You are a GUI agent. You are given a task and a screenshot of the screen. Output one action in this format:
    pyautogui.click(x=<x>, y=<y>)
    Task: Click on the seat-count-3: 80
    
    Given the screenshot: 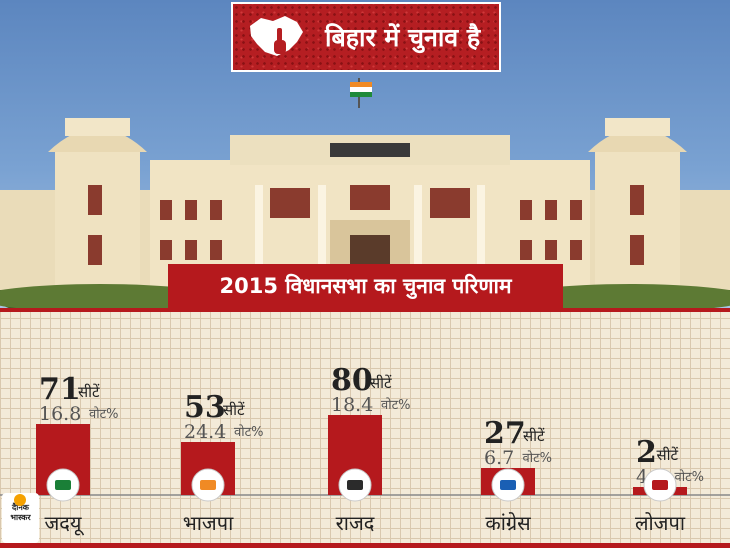 What is the action you would take?
    pyautogui.click(x=352, y=380)
    